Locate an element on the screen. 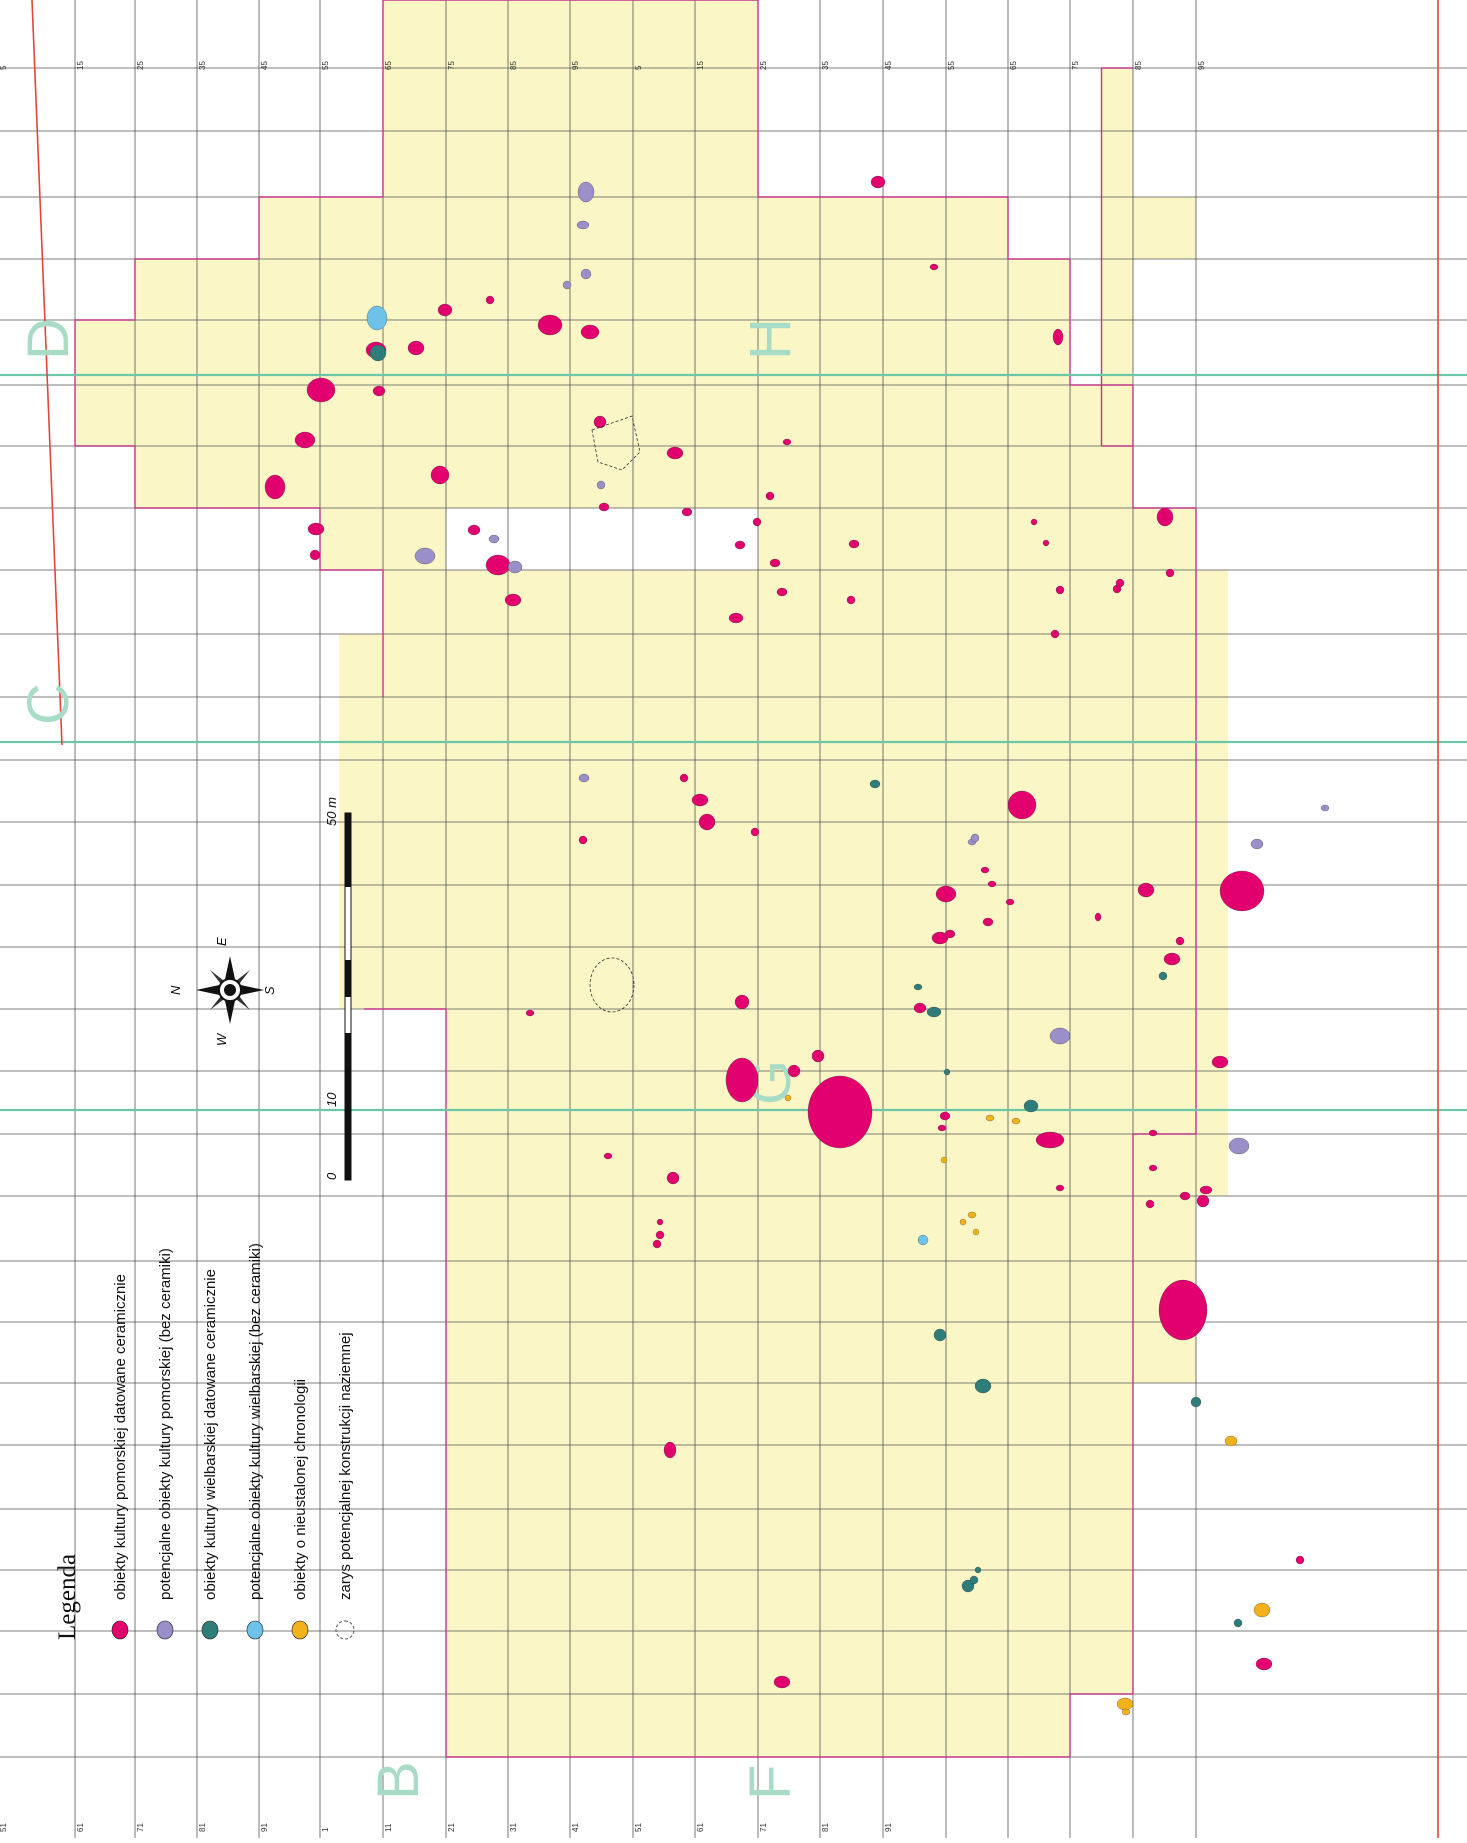 The width and height of the screenshot is (1467, 1843). grid-number: 25 is located at coordinates (763, 65).